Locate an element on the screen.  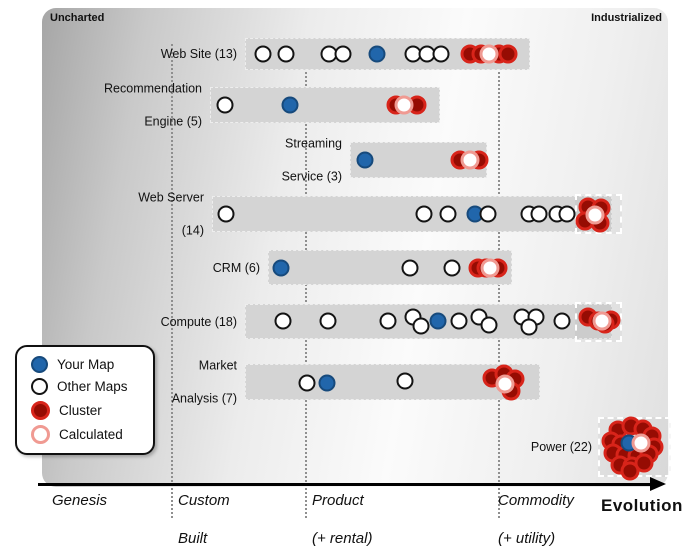
legend-calc-icon is located at coordinates (40, 434).